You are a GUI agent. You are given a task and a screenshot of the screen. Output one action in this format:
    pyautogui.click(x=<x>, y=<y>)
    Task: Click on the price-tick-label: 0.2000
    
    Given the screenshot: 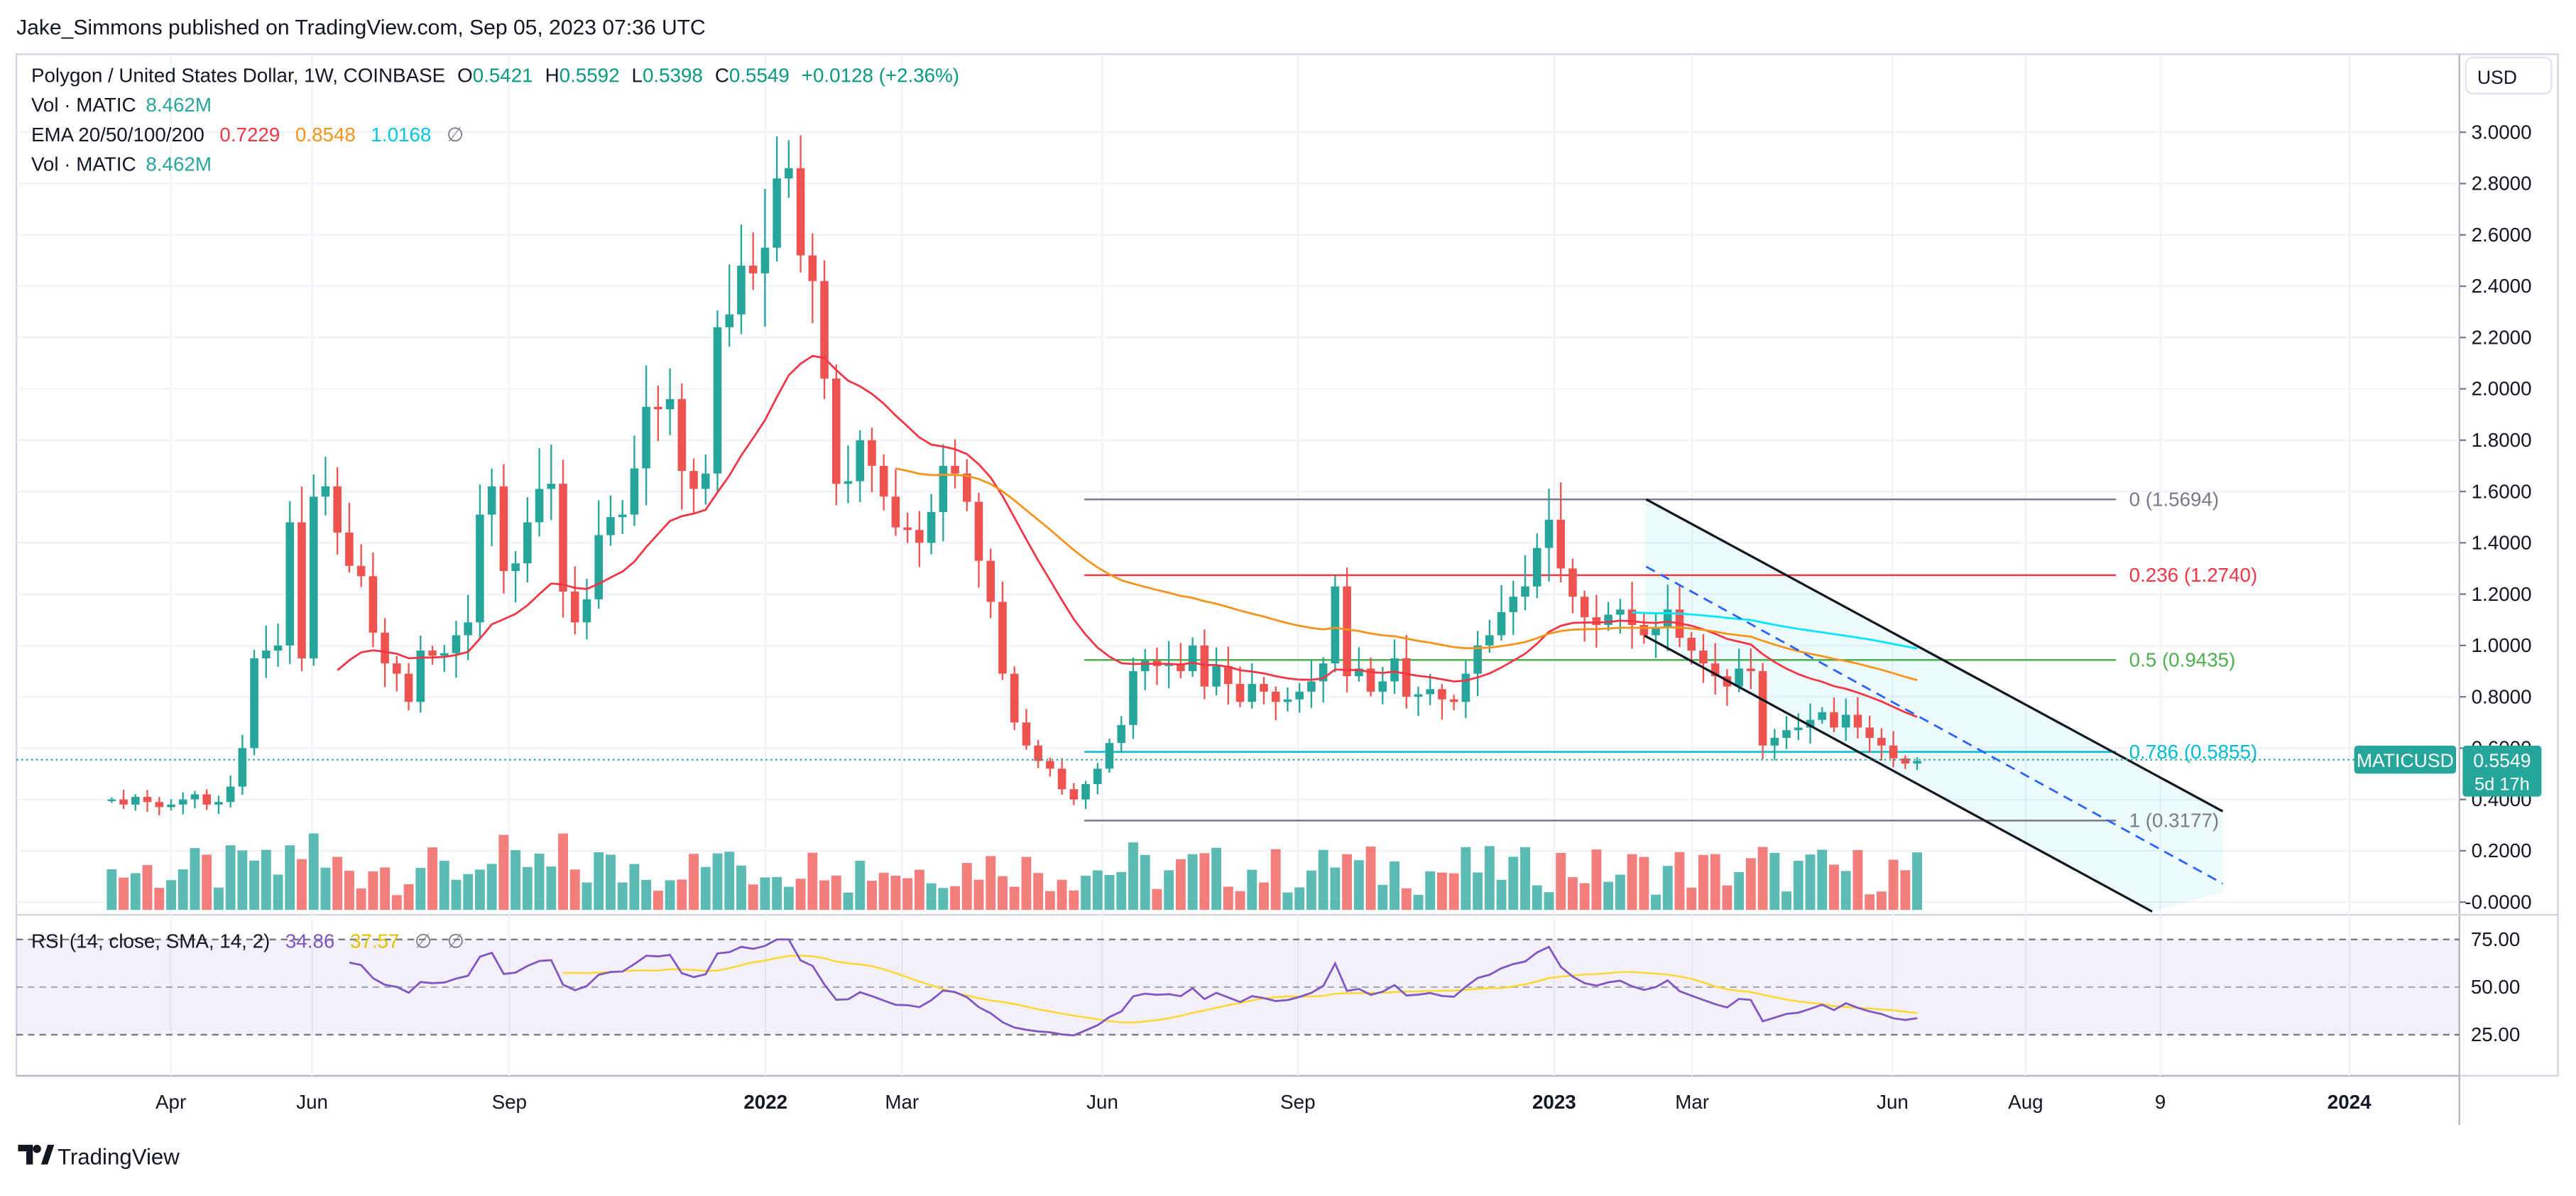 What is the action you would take?
    pyautogui.click(x=2502, y=850)
    